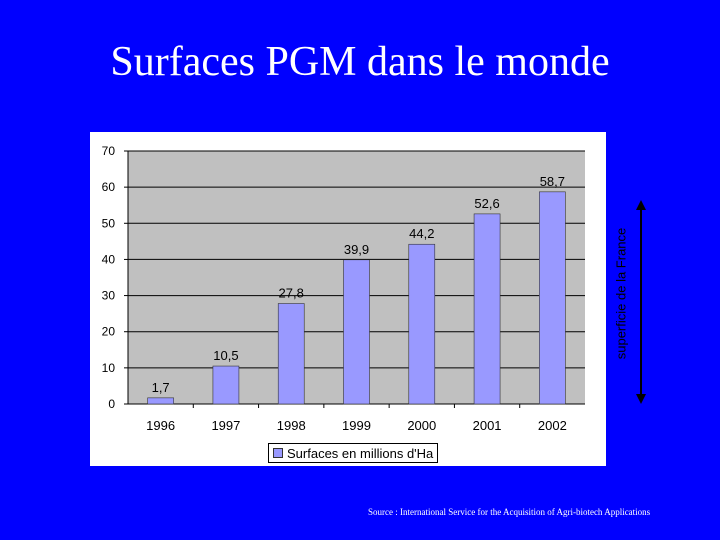 The height and width of the screenshot is (540, 720). What do you see at coordinates (487, 425) in the screenshot?
I see `x-tick-label: 2001` at bounding box center [487, 425].